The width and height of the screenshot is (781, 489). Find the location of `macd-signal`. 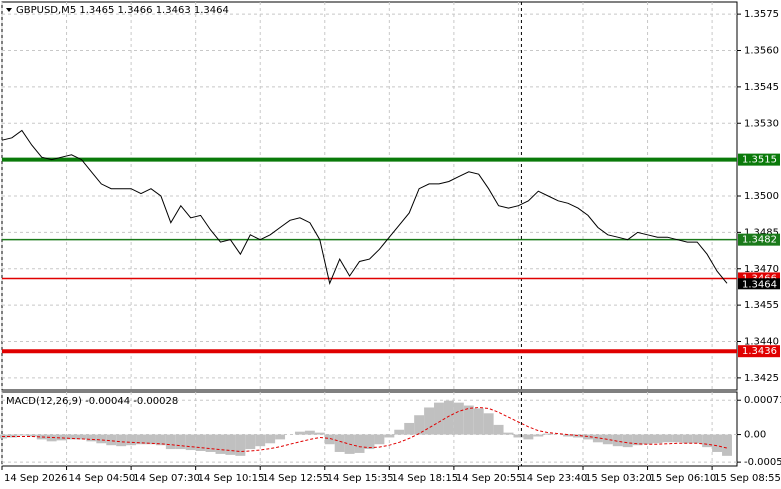

macd-signal is located at coordinates (365, 429).